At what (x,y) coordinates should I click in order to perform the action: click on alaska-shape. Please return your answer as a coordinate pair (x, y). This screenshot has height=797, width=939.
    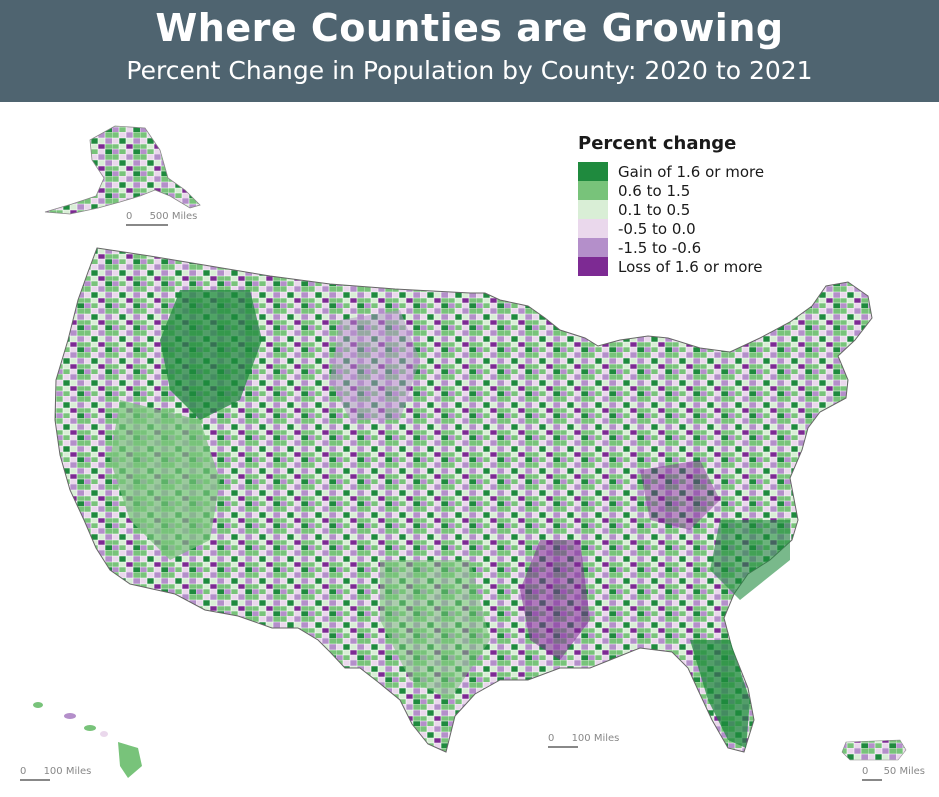
    Looking at the image, I should click on (122, 170).